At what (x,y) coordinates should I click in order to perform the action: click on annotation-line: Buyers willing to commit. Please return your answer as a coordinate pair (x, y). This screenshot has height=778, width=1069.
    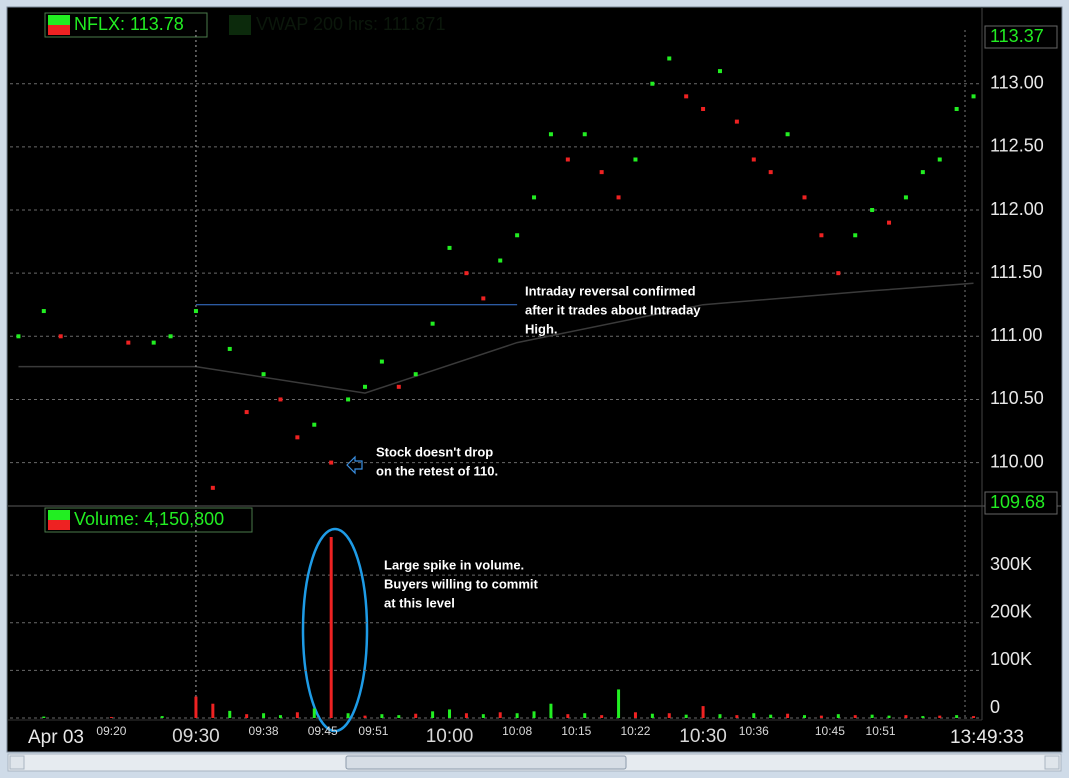
    Looking at the image, I should click on (461, 583).